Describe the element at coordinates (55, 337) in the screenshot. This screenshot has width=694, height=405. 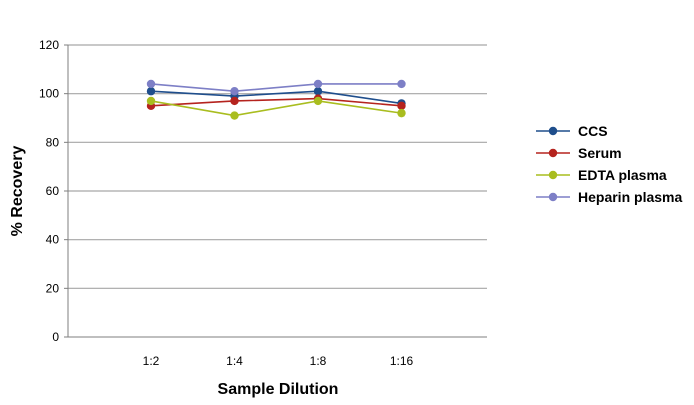
I see `y-tick-label: 0` at that location.